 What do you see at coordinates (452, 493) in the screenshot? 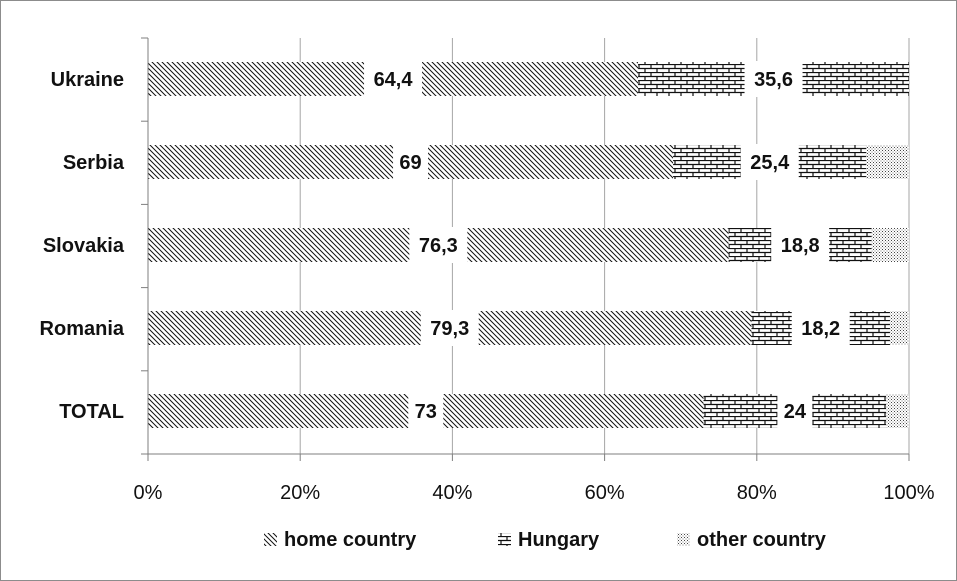
I see `x-tick-label: 40%` at bounding box center [452, 493].